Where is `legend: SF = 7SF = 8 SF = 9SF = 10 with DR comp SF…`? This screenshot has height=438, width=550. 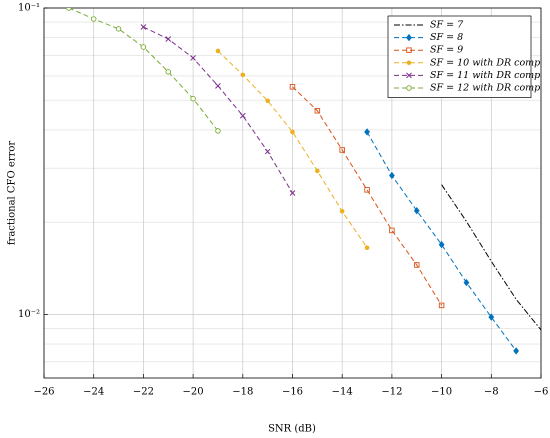
legend: SF = 7SF = 8 SF = 9SF = 10 with DR comp SF… is located at coordinates (463, 56).